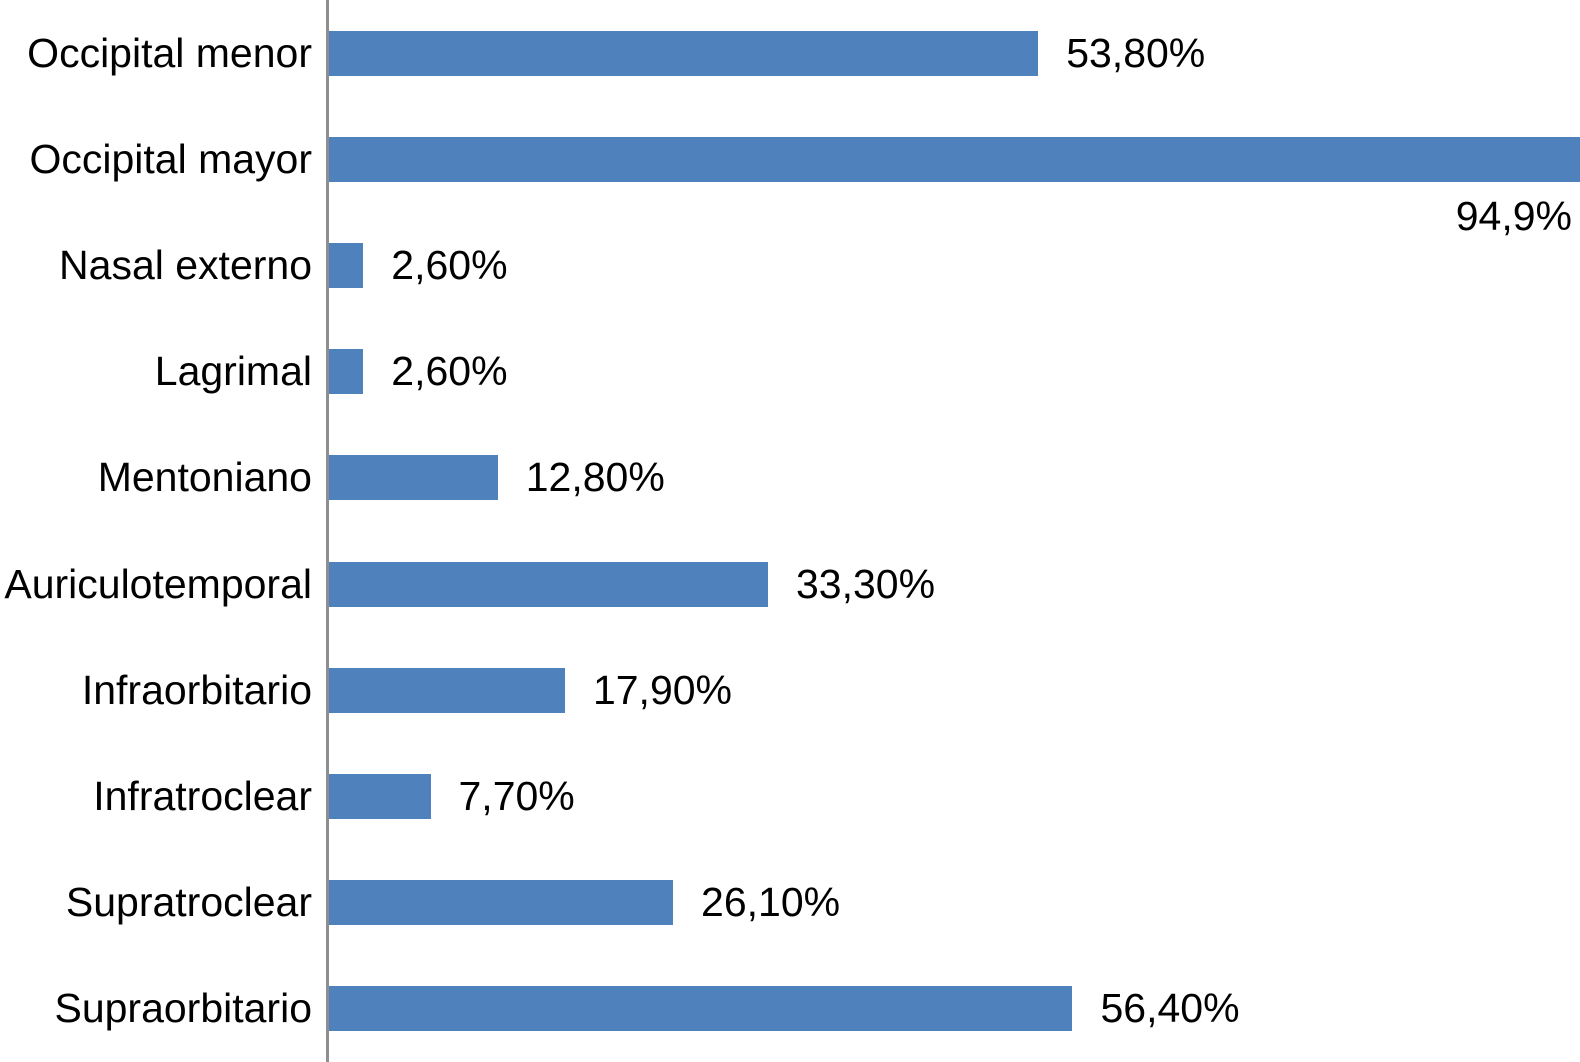 This screenshot has height=1062, width=1580. I want to click on category-label: Lagrimal, so click(233, 371).